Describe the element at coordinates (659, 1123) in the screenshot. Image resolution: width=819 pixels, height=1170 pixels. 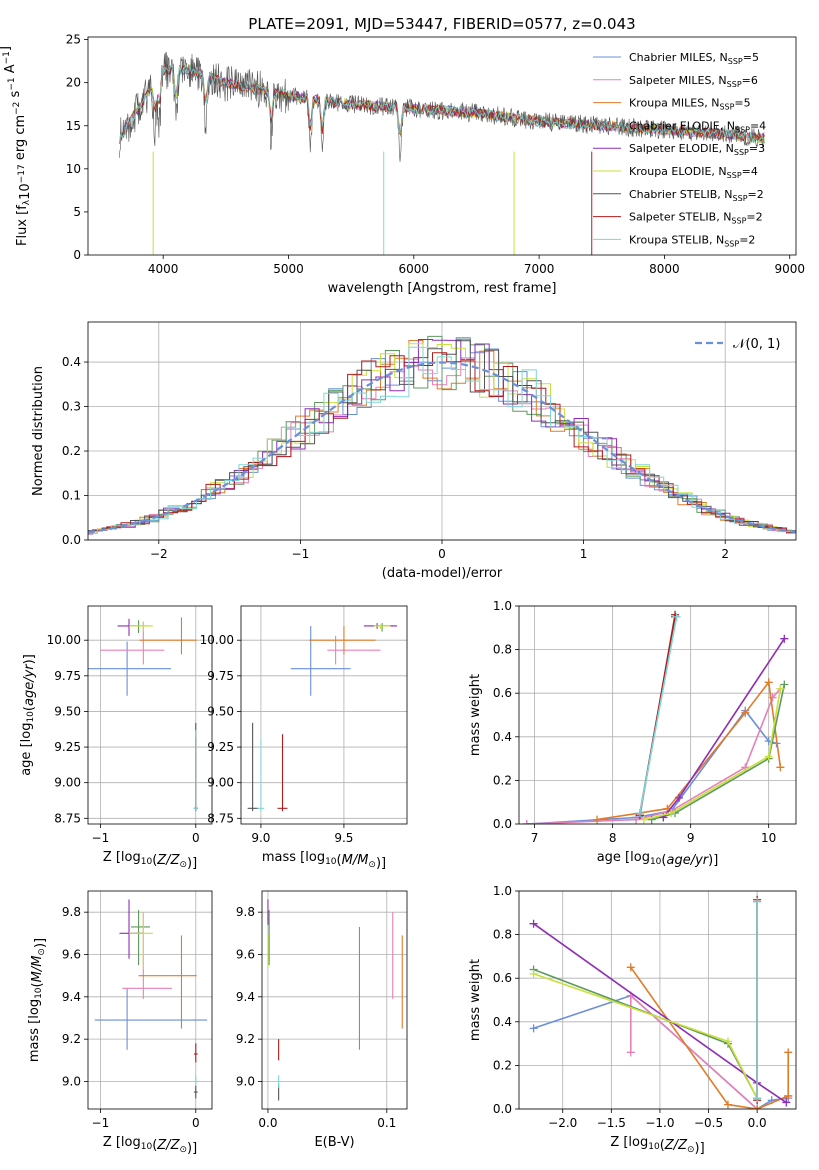
I see `x-tick-label: −1.0` at that location.